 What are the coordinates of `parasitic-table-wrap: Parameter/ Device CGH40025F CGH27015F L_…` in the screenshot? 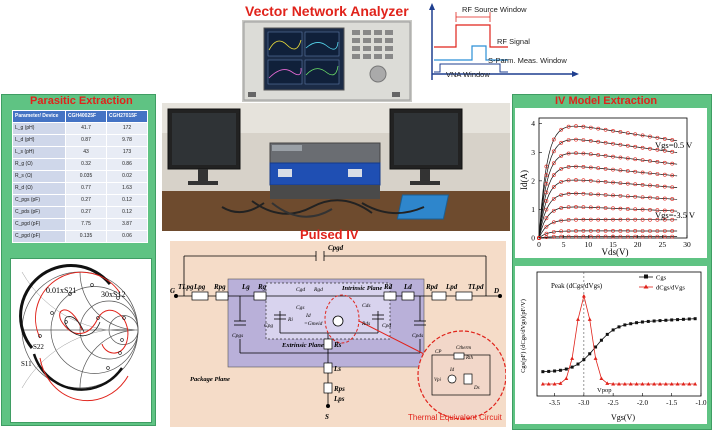 It's located at (80, 176).